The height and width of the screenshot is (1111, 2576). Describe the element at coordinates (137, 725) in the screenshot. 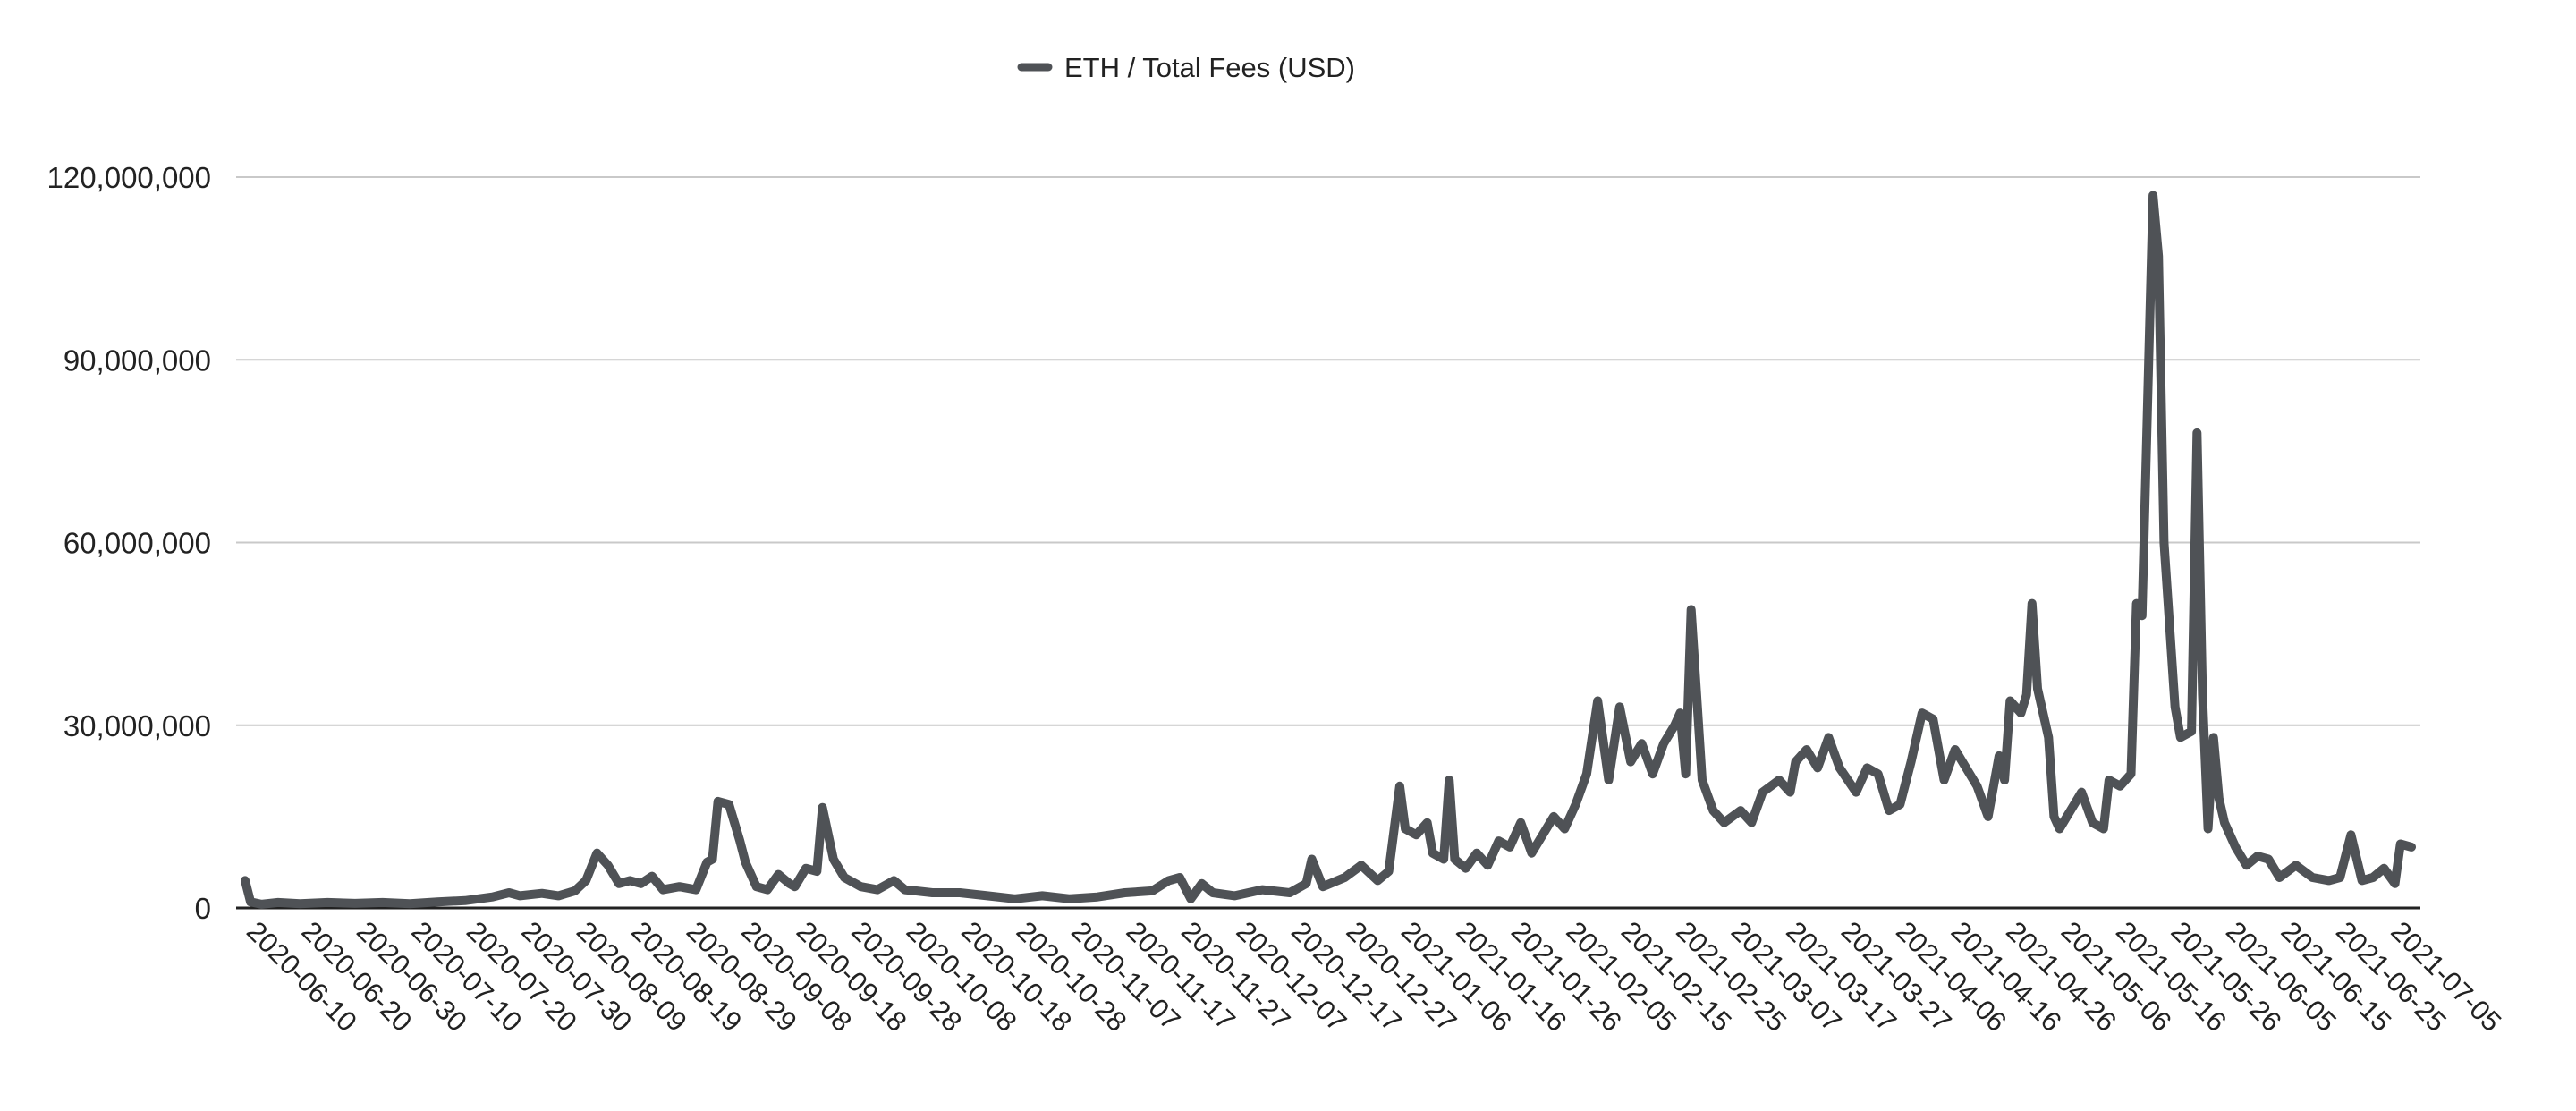

I see `y-tick-label: 30,000,000` at that location.